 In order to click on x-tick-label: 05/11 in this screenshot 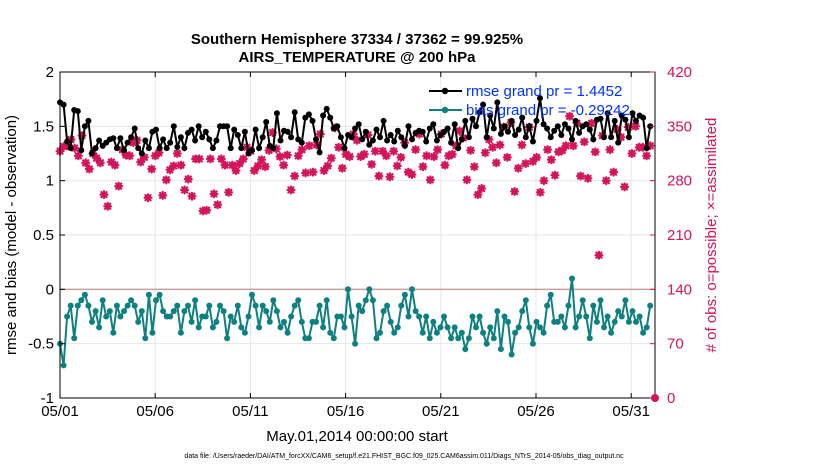, I will do `click(250, 411)`.